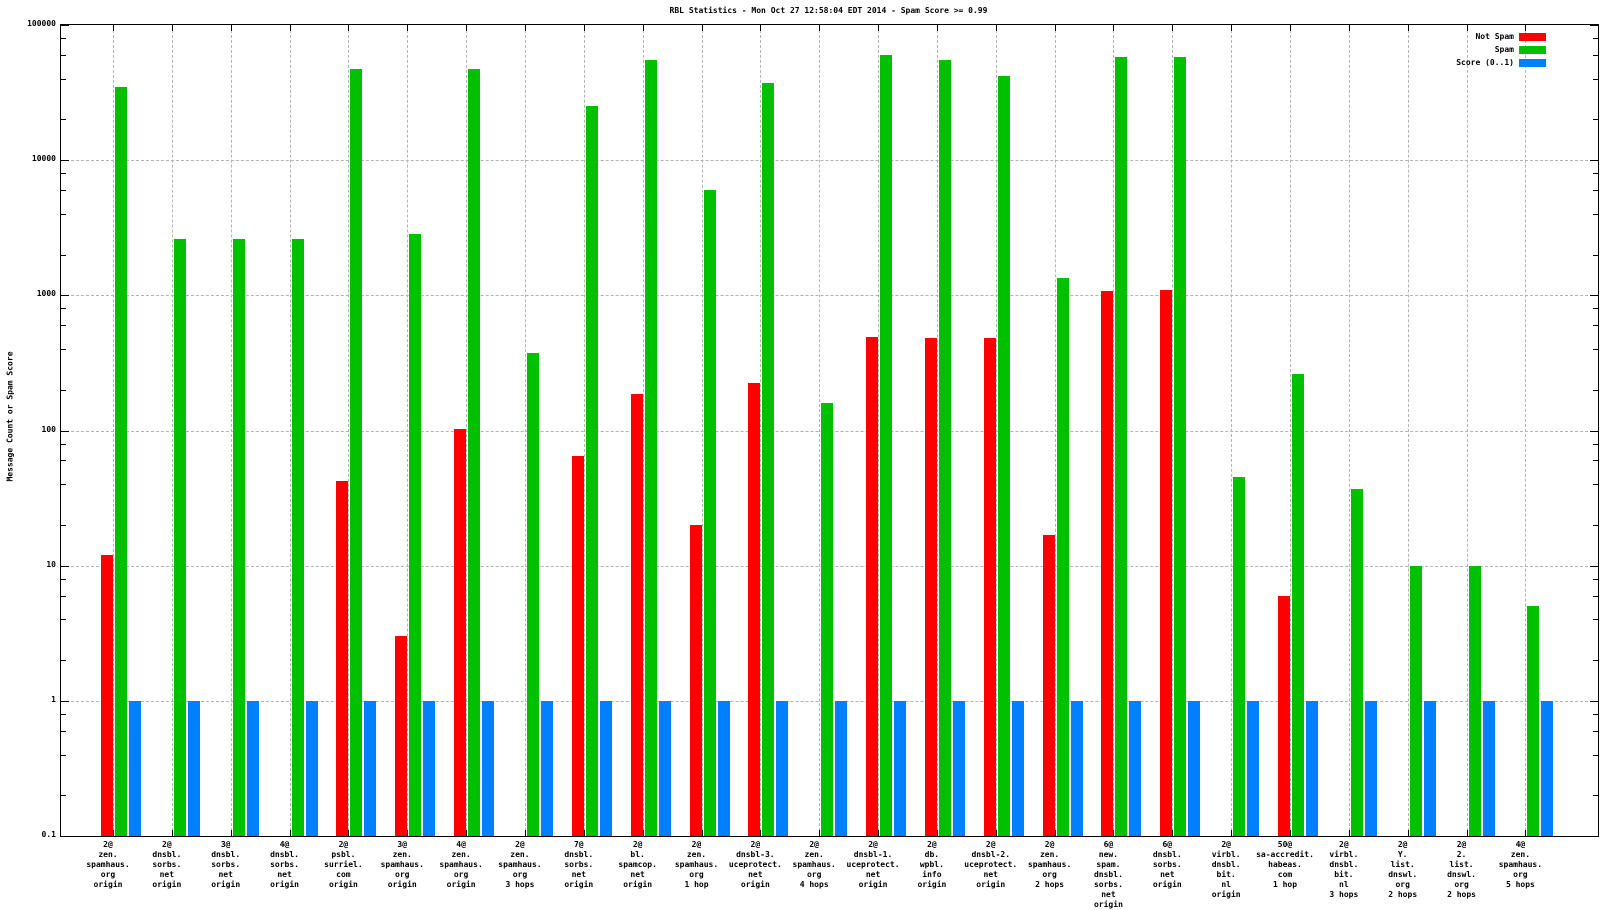  What do you see at coordinates (41, 23) in the screenshot?
I see `y-tick-label: 100000` at bounding box center [41, 23].